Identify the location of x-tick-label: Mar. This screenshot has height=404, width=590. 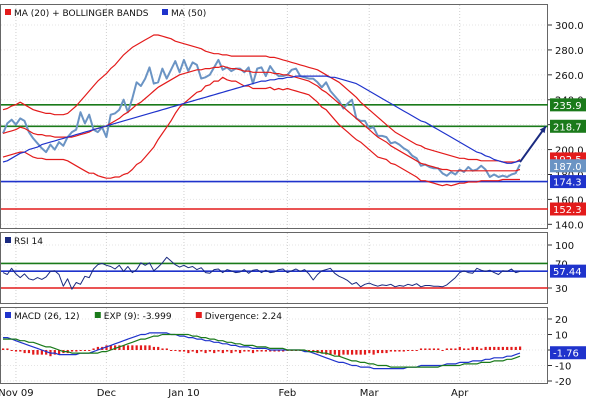
(370, 393).